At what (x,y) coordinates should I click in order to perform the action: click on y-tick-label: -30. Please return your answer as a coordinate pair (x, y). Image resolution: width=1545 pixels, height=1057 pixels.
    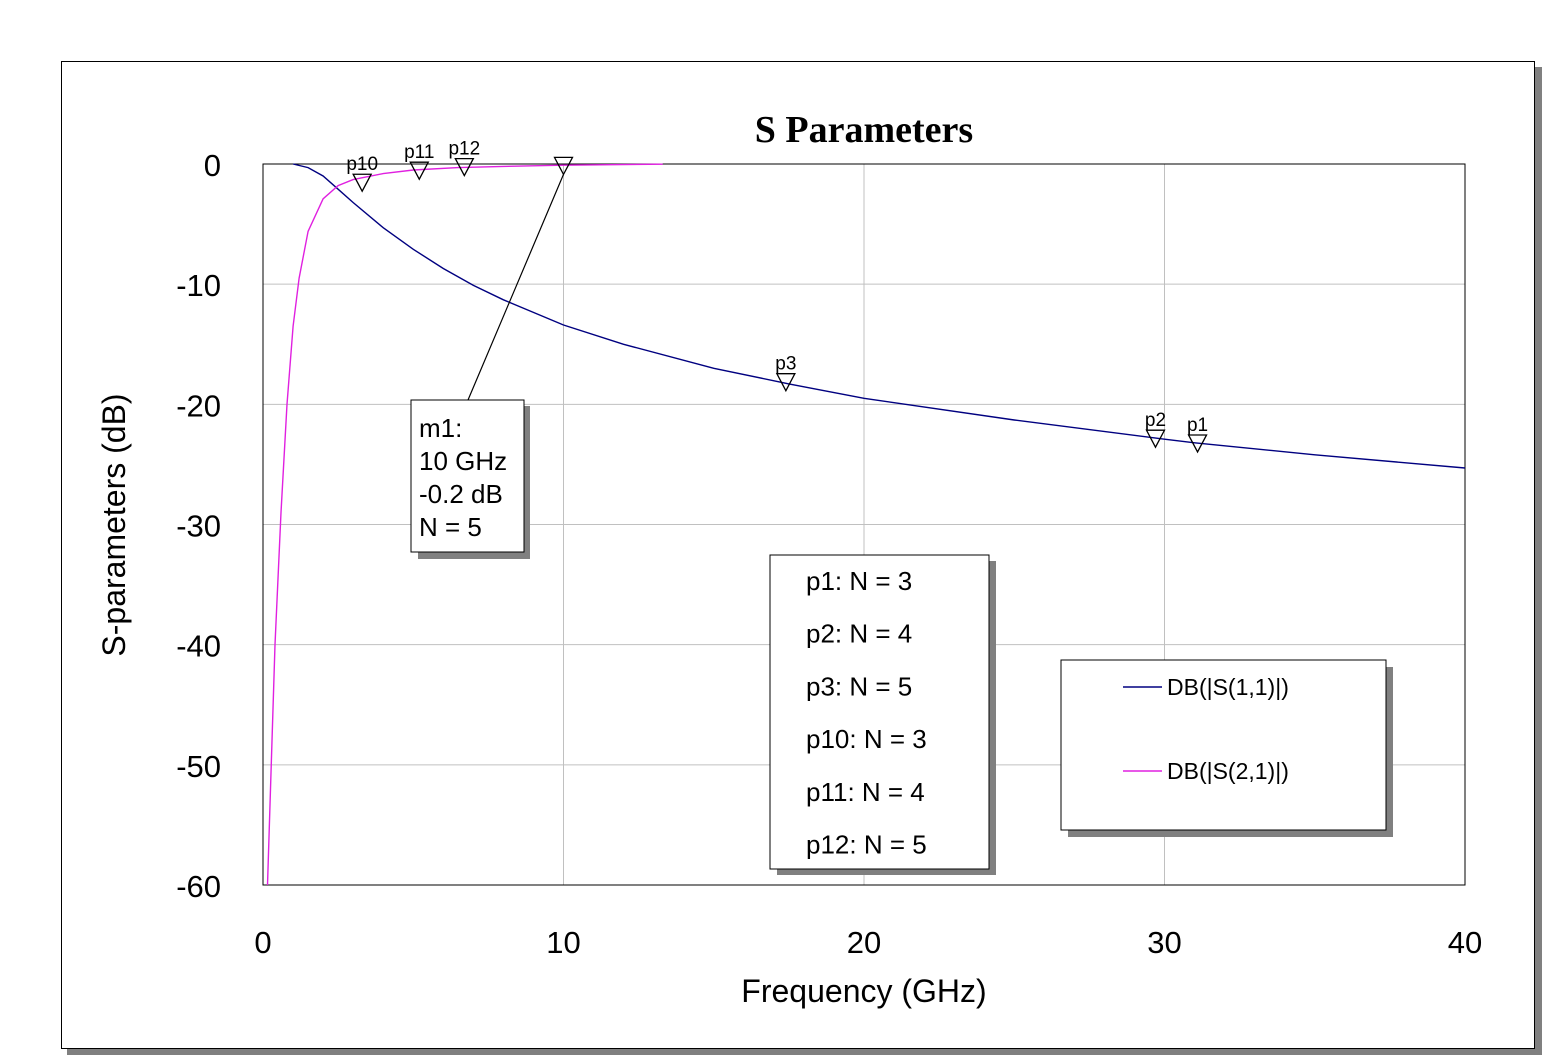
    Looking at the image, I should click on (198, 526).